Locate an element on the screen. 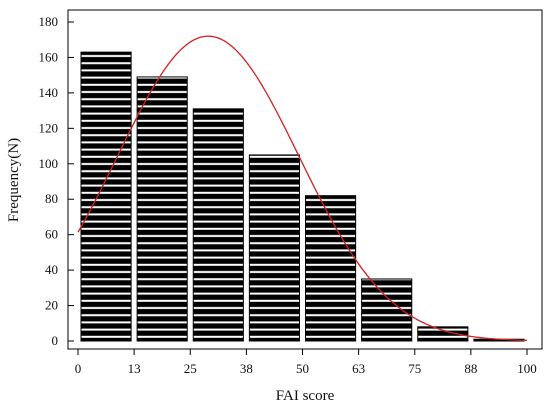 This screenshot has height=409, width=550. x-tick-label-63: 63 is located at coordinates (358, 368).